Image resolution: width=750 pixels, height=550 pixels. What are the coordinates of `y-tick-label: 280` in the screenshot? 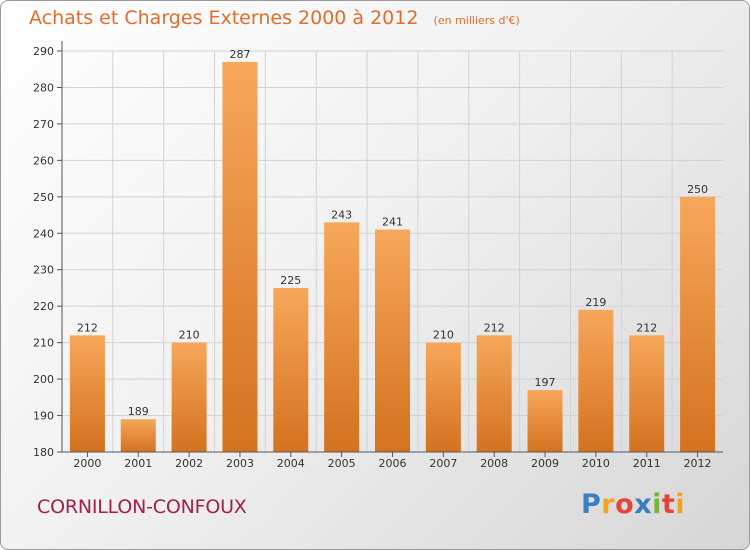 It's located at (43, 87).